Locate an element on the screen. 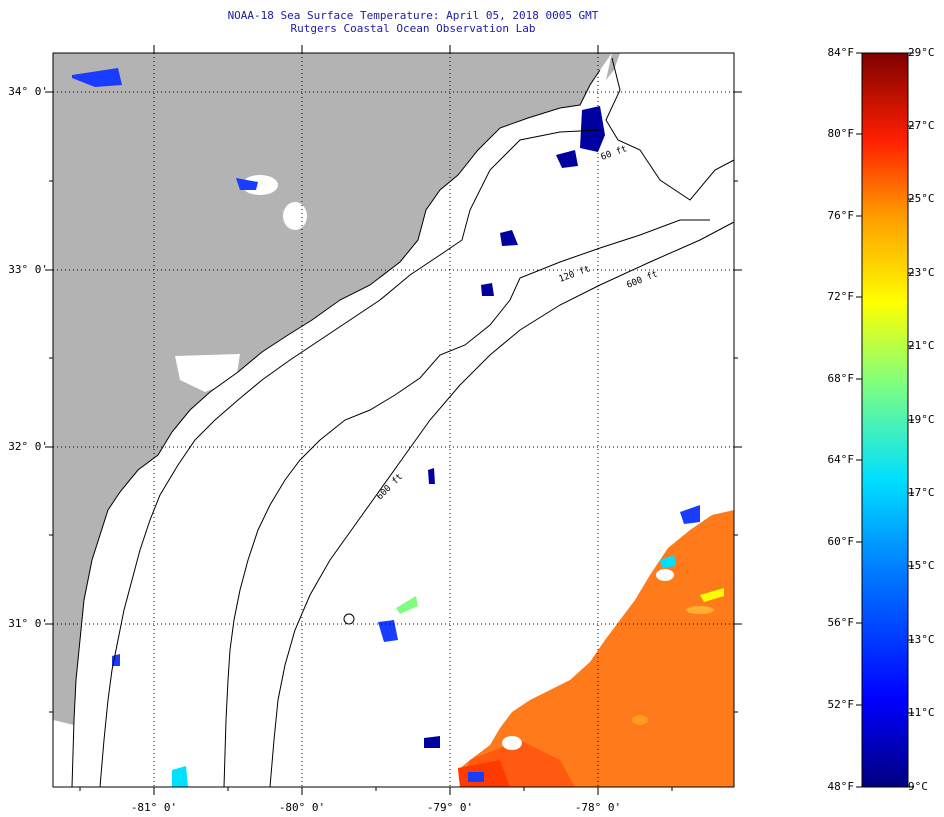  map-subtitle: Rutgers Coastal Ocean Observation Lab is located at coordinates (413, 28).